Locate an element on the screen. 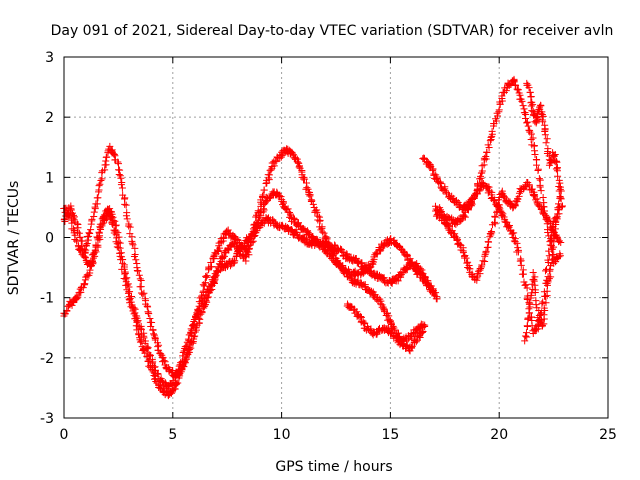 The width and height of the screenshot is (640, 480). y-tick-label: -3 is located at coordinates (47, 419).